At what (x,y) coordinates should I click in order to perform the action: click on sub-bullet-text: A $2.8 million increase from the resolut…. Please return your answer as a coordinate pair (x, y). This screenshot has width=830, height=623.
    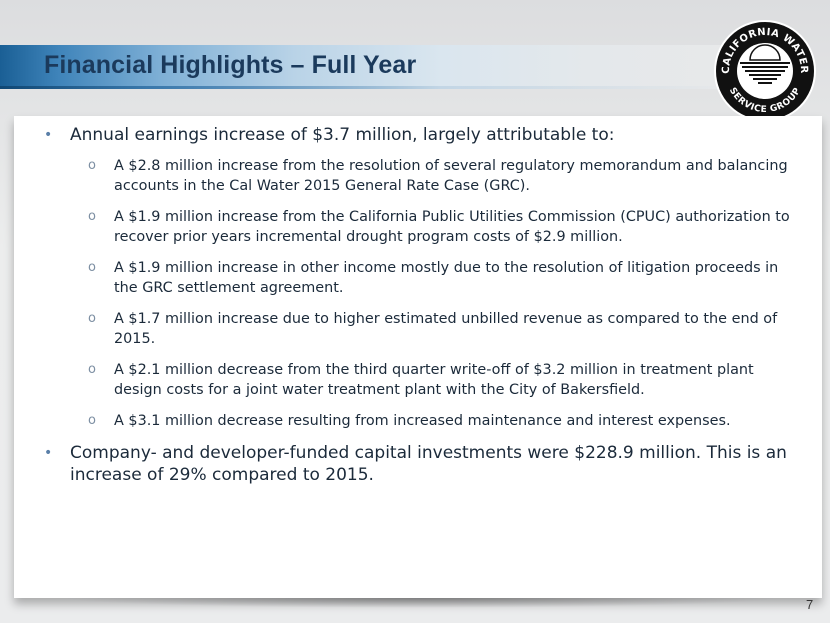
    Looking at the image, I should click on (451, 176).